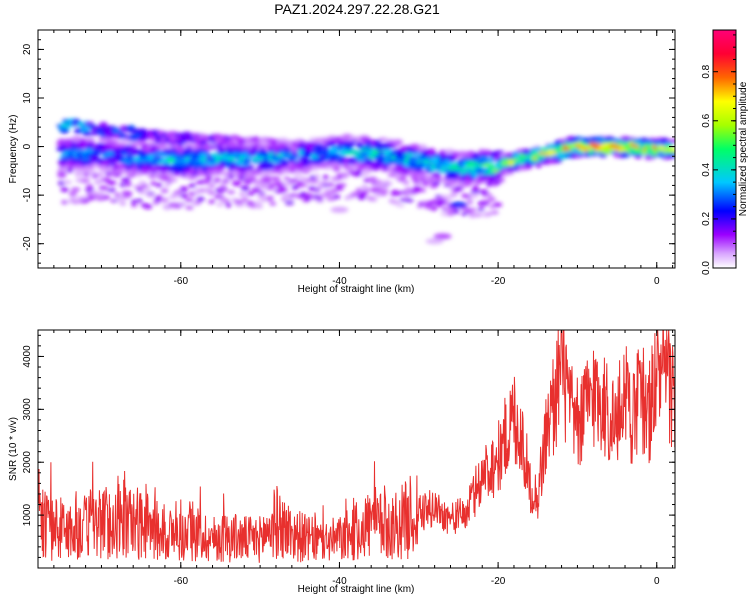 The image size is (750, 600). What do you see at coordinates (27, 243) in the screenshot?
I see `spectrogram-y-tick-label: -20` at bounding box center [27, 243].